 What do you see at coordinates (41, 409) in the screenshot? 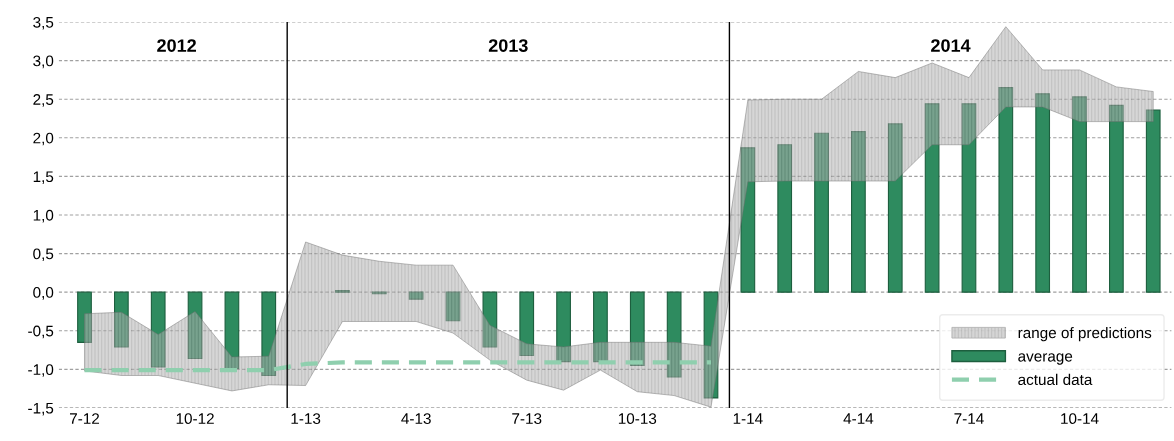
I see `y-tick-label: -1,5` at bounding box center [41, 409].